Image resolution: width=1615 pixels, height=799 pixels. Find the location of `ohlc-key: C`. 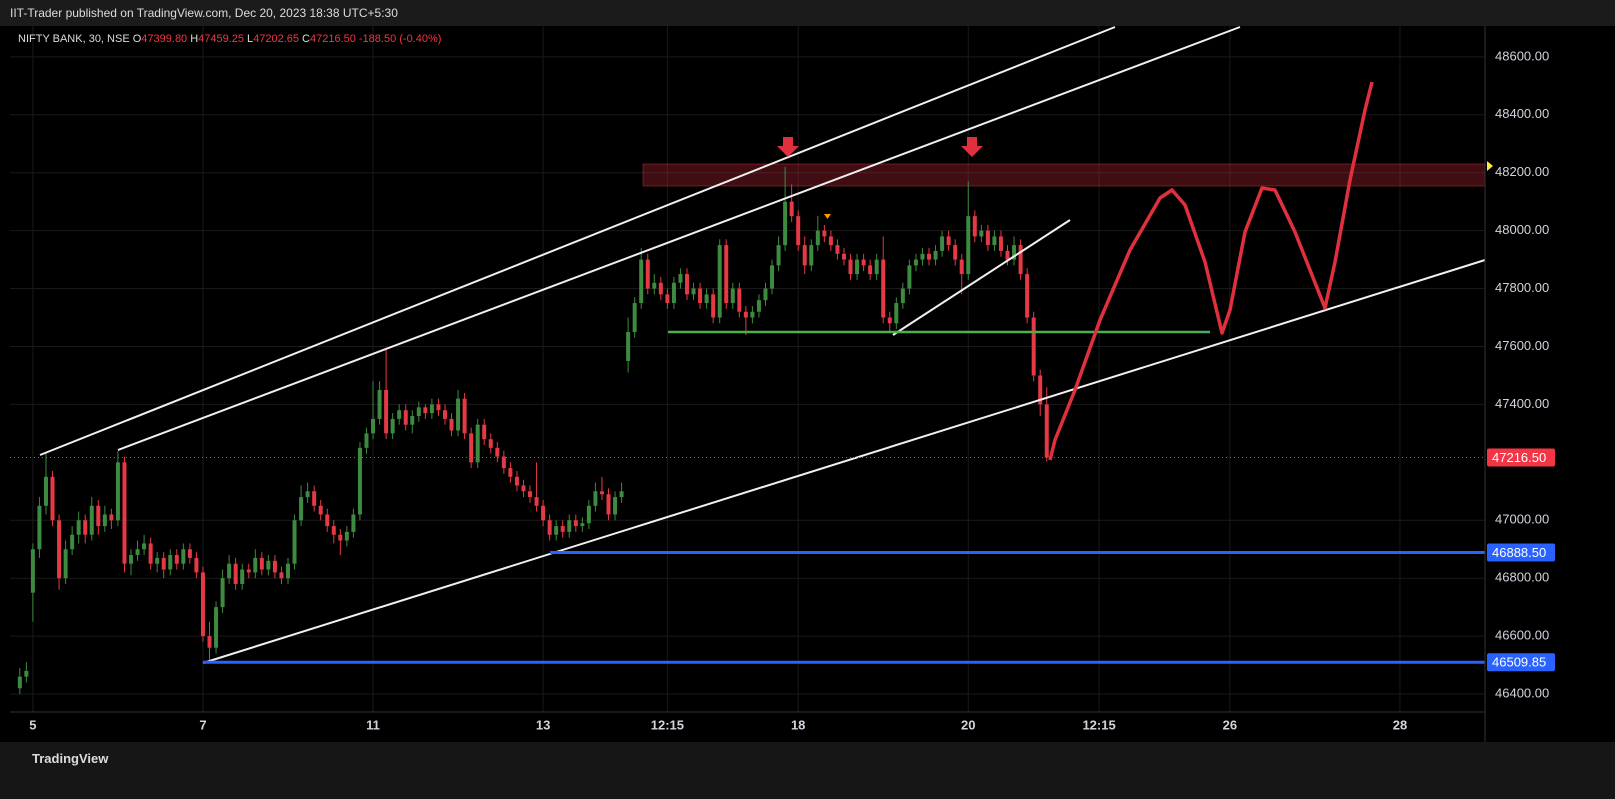

ohlc-key: C is located at coordinates (306, 39).